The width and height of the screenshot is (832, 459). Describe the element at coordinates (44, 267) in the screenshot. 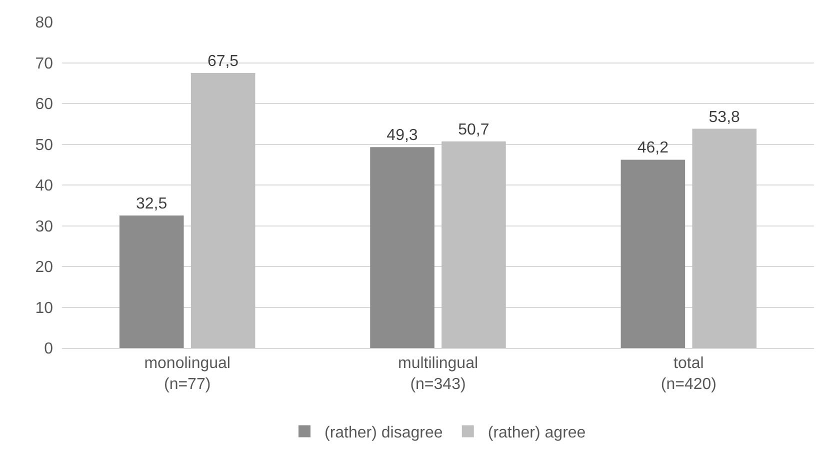

I see `y-tick-label: 20` at that location.